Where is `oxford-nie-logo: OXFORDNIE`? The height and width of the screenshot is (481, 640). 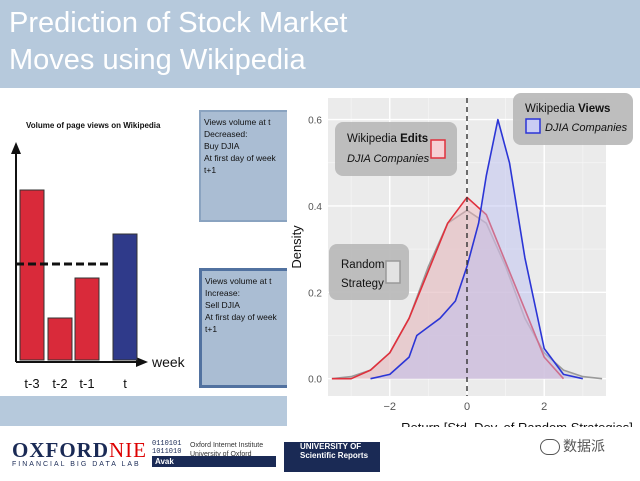 oxford-nie-logo: OXFORDNIE is located at coordinates (79, 450).